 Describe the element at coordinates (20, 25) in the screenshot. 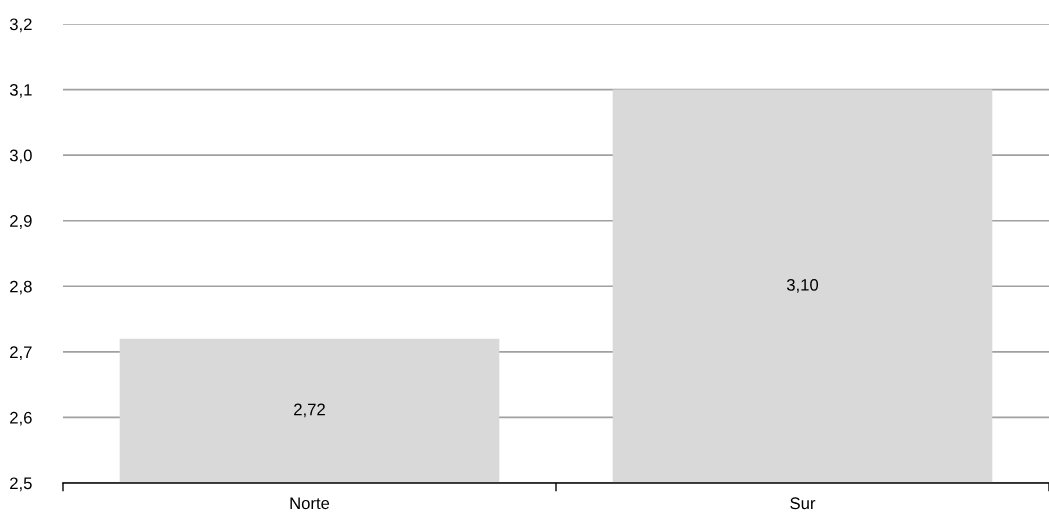

I see `y-tick-label: 3,2` at that location.